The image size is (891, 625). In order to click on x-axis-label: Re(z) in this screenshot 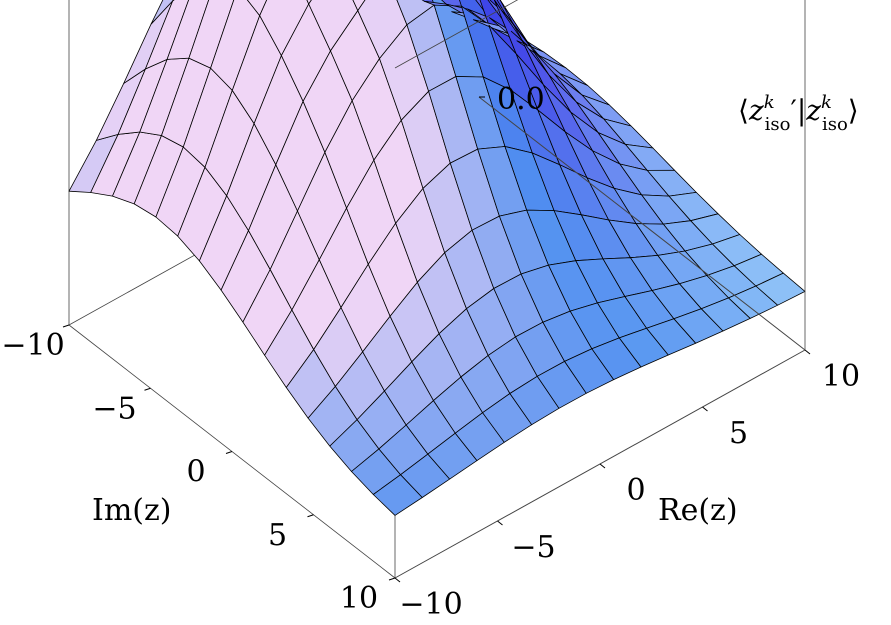, I will do `click(698, 510)`.